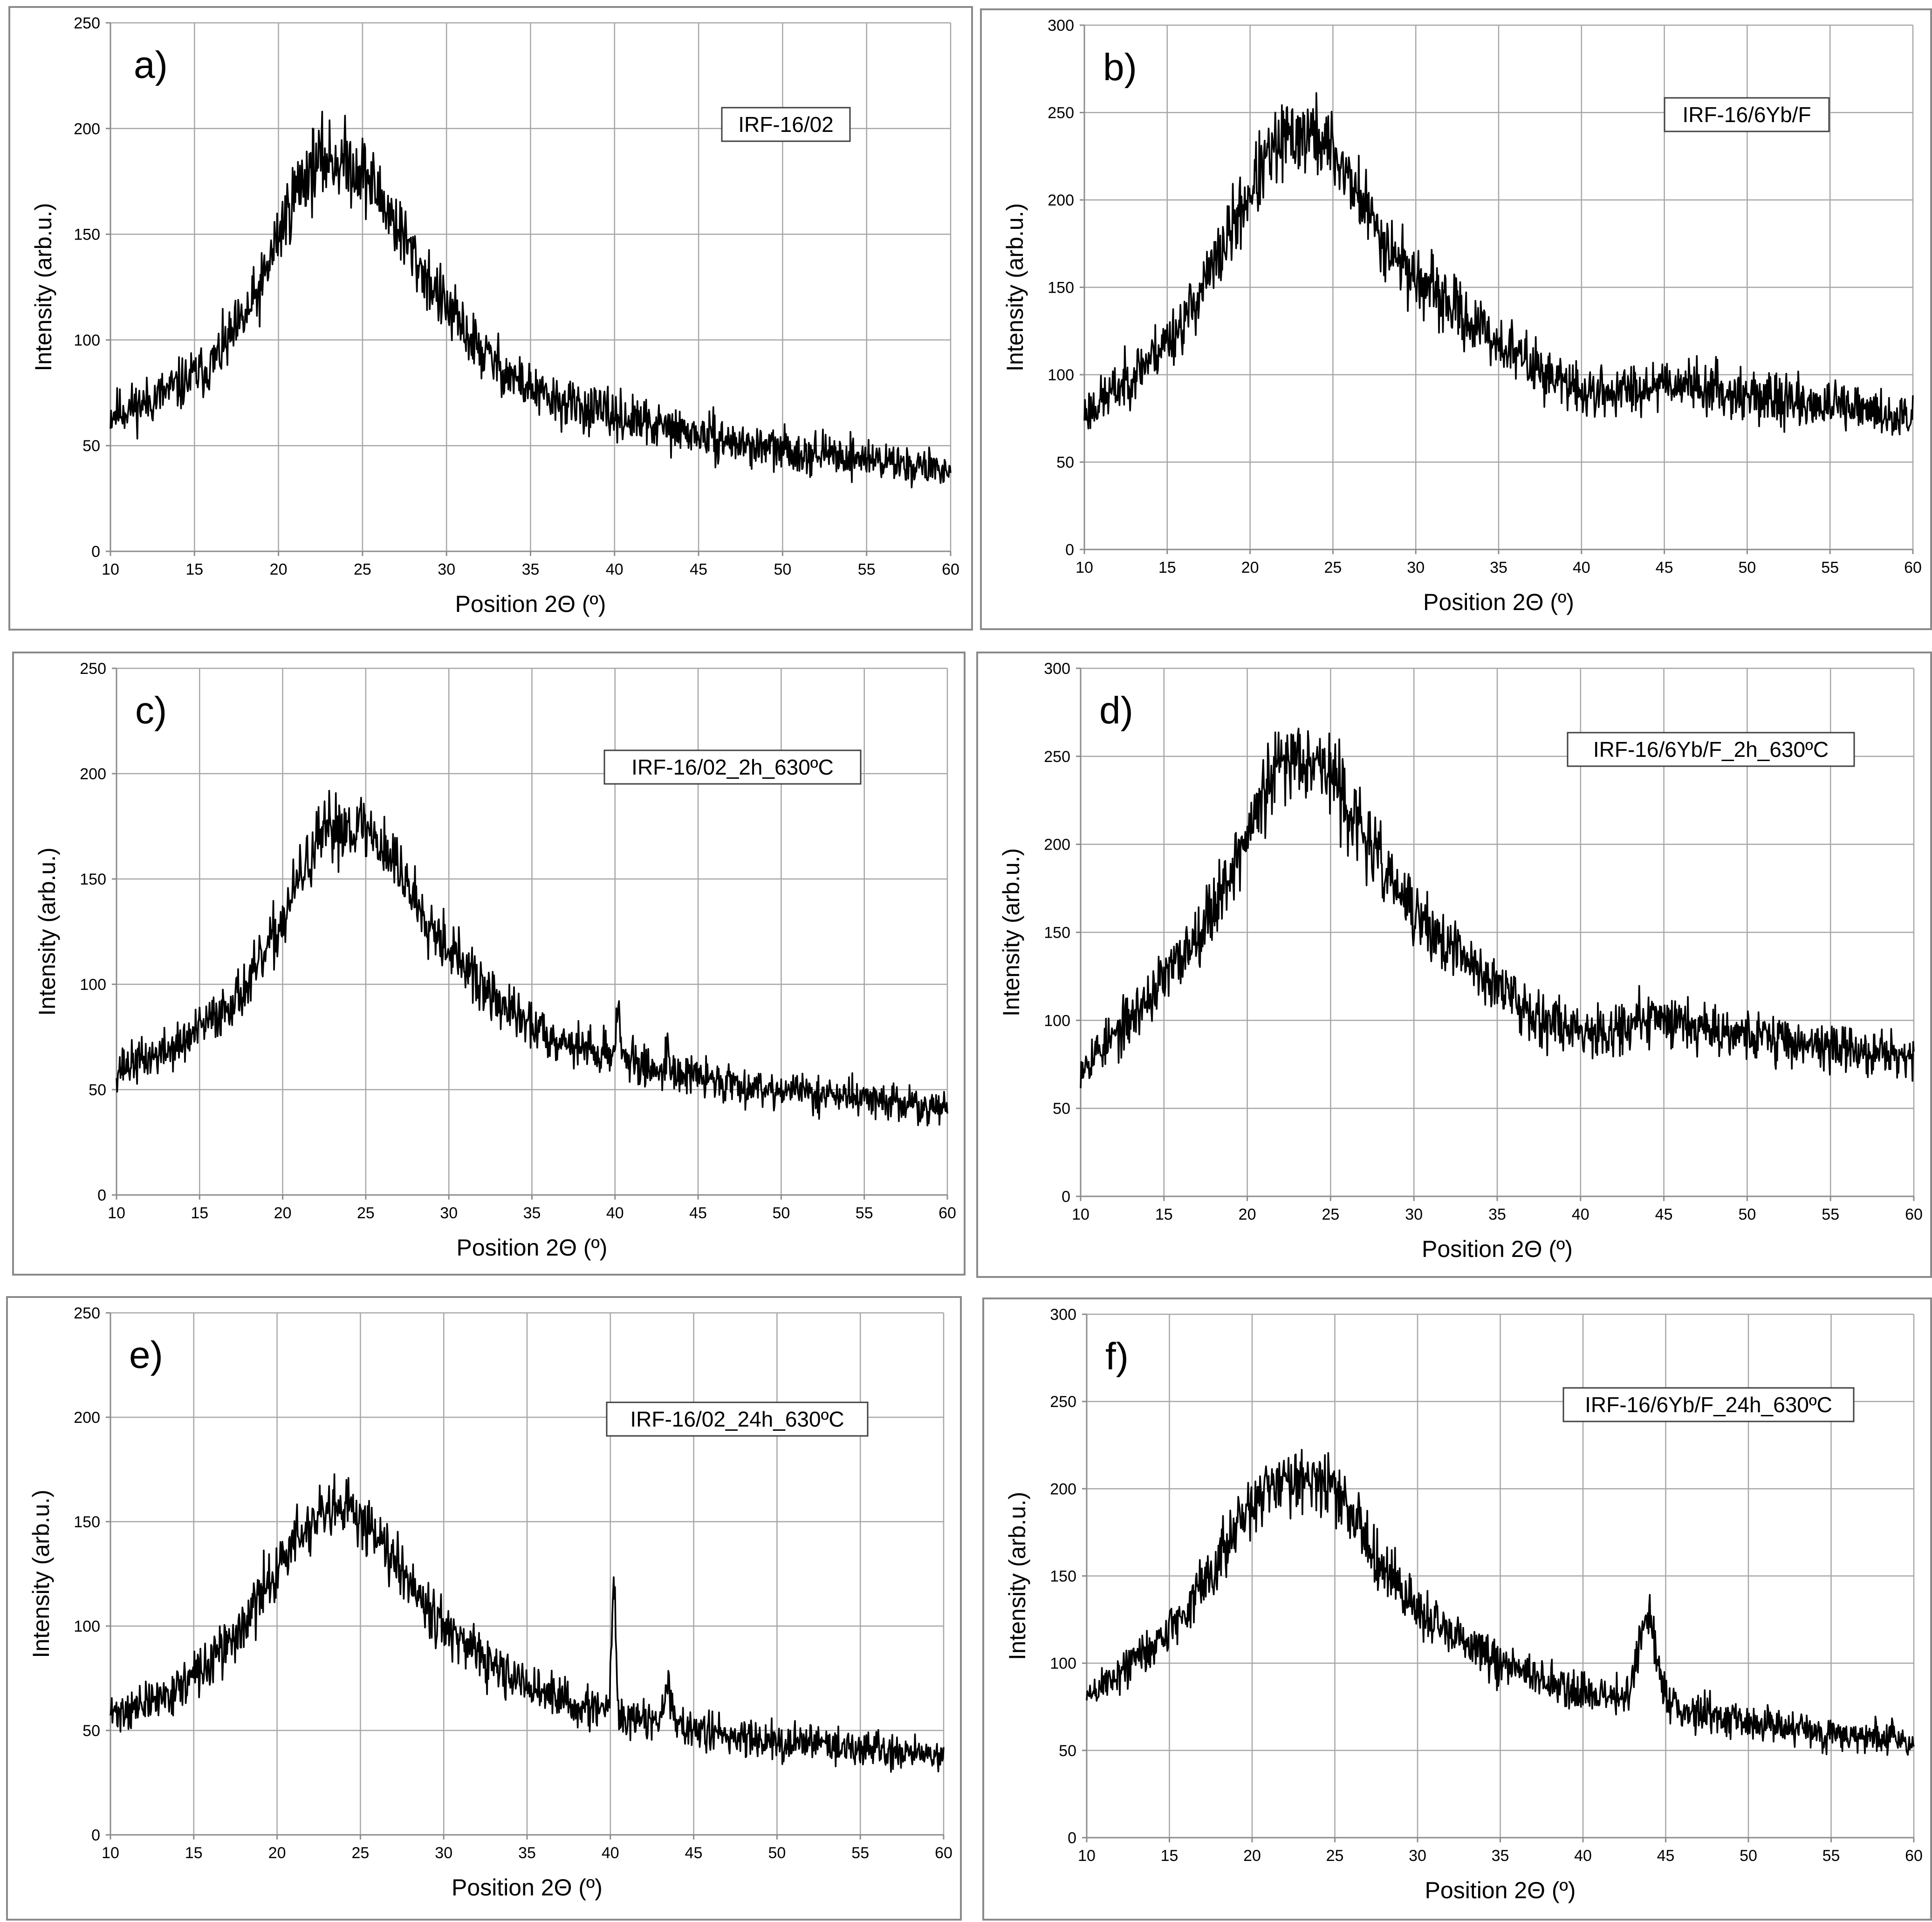  Describe the element at coordinates (1120, 68) in the screenshot. I see `panel-label: b)` at that location.